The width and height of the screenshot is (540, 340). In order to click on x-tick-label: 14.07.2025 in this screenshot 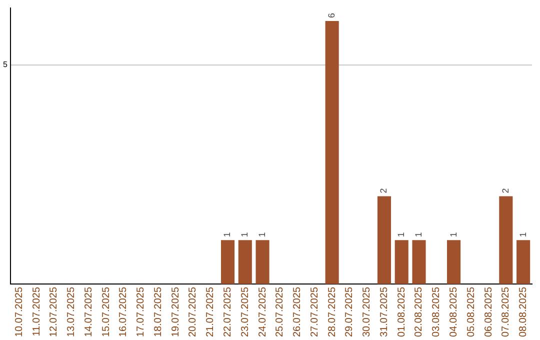, I will do `click(88, 312)`.